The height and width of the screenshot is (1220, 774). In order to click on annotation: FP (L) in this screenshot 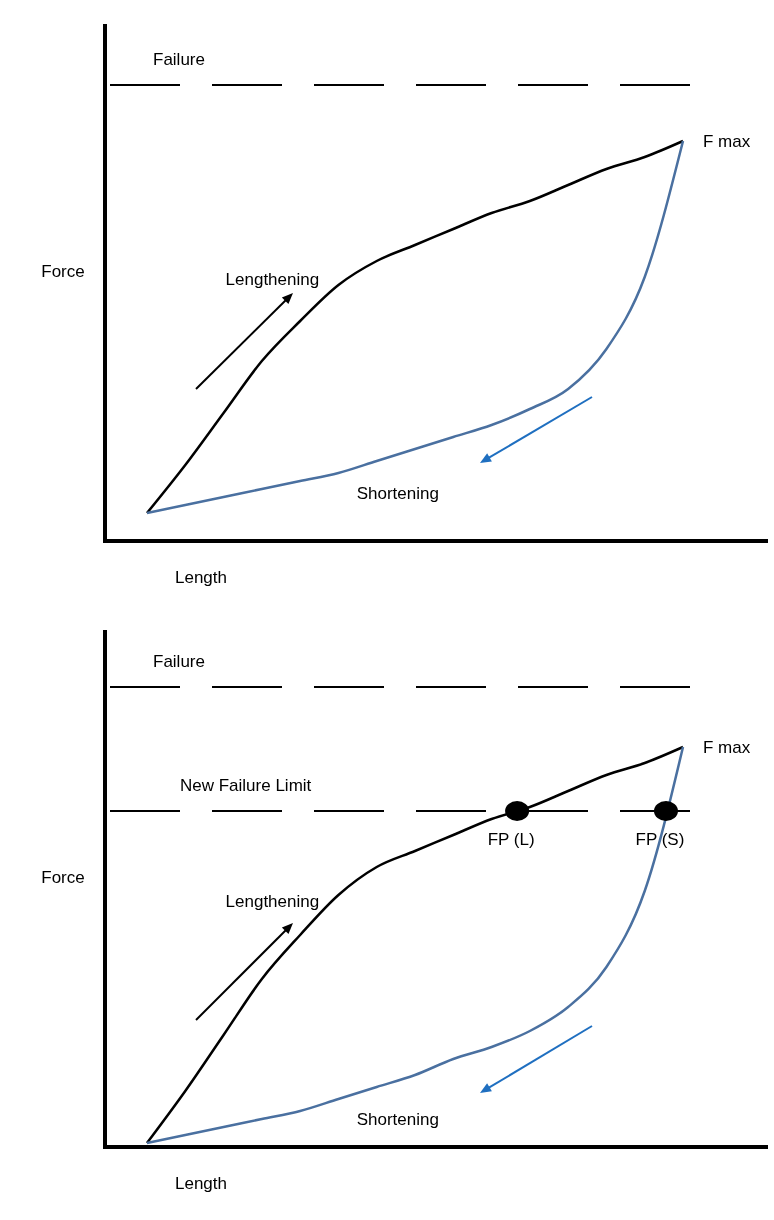, I will do `click(511, 839)`.